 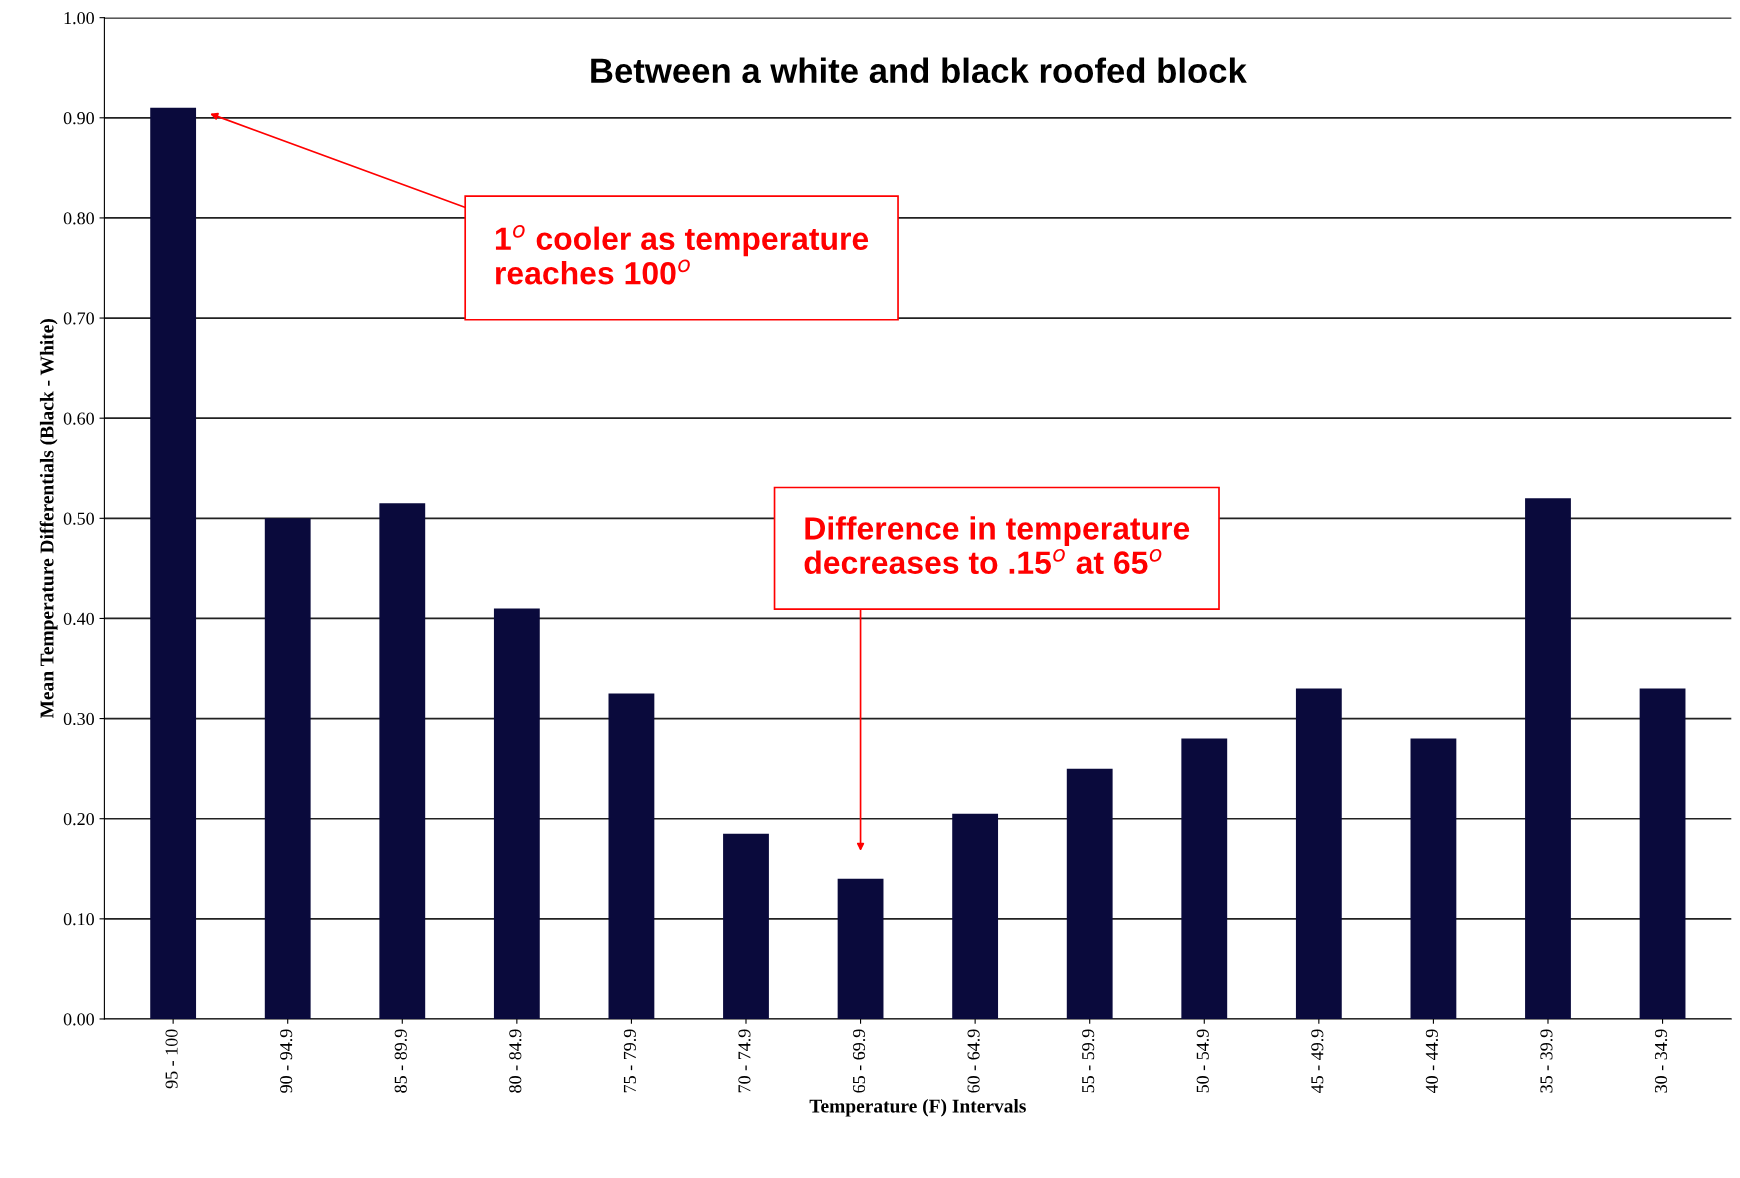 I want to click on annotation: 1$^{o}$ cooler as temperature reaches 100$^{o}$, so click(x=682, y=254).